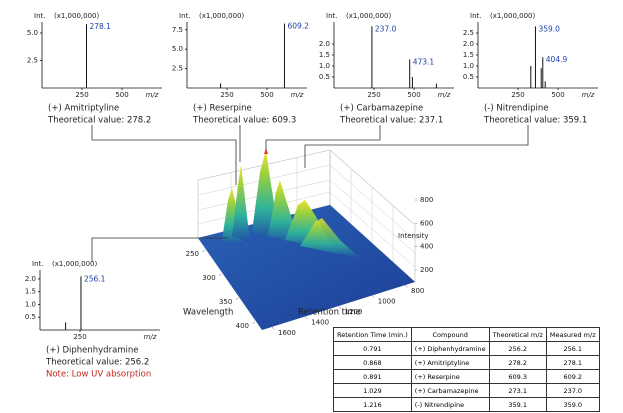  What do you see at coordinates (387, 302) in the screenshot?
I see `tick-label-3d: 1000` at bounding box center [387, 302].